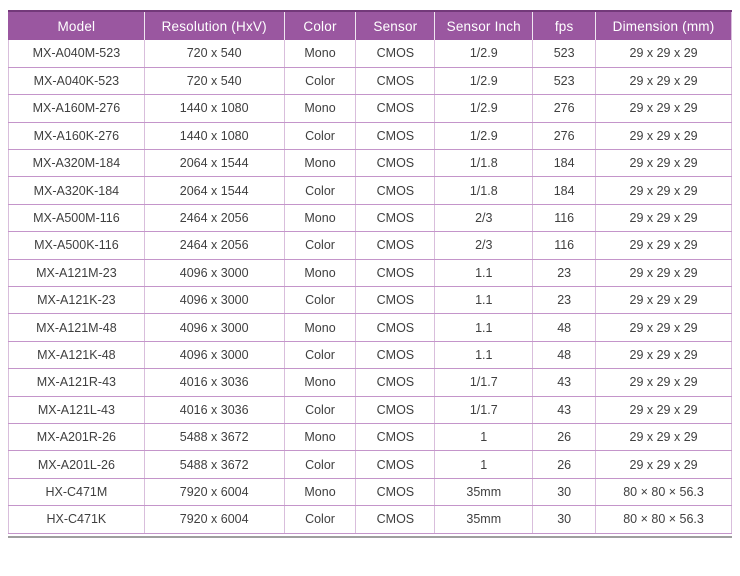 The width and height of the screenshot is (740, 576). I want to click on cell-sensor_inch: 1/1.8, so click(483, 190).